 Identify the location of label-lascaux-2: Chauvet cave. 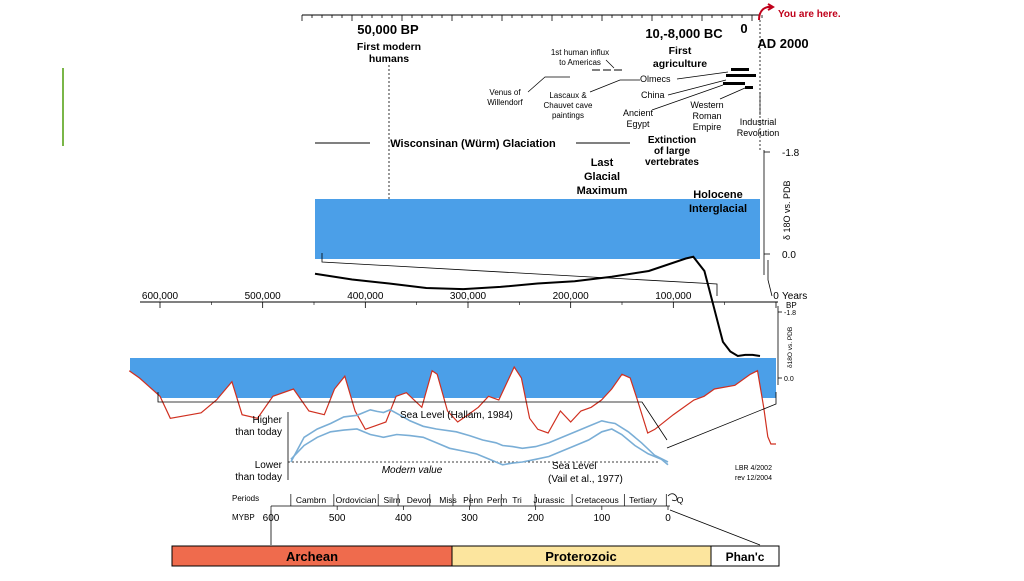
(568, 105).